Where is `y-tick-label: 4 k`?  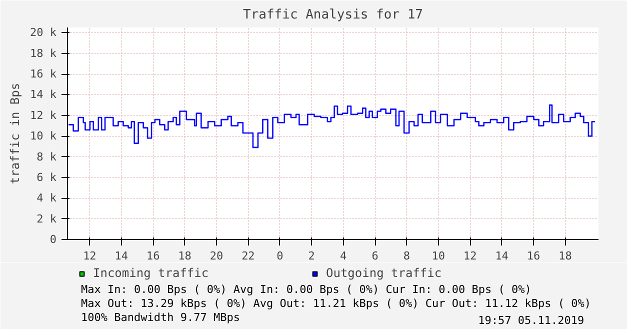
y-tick-label: 4 k is located at coordinates (46, 198).